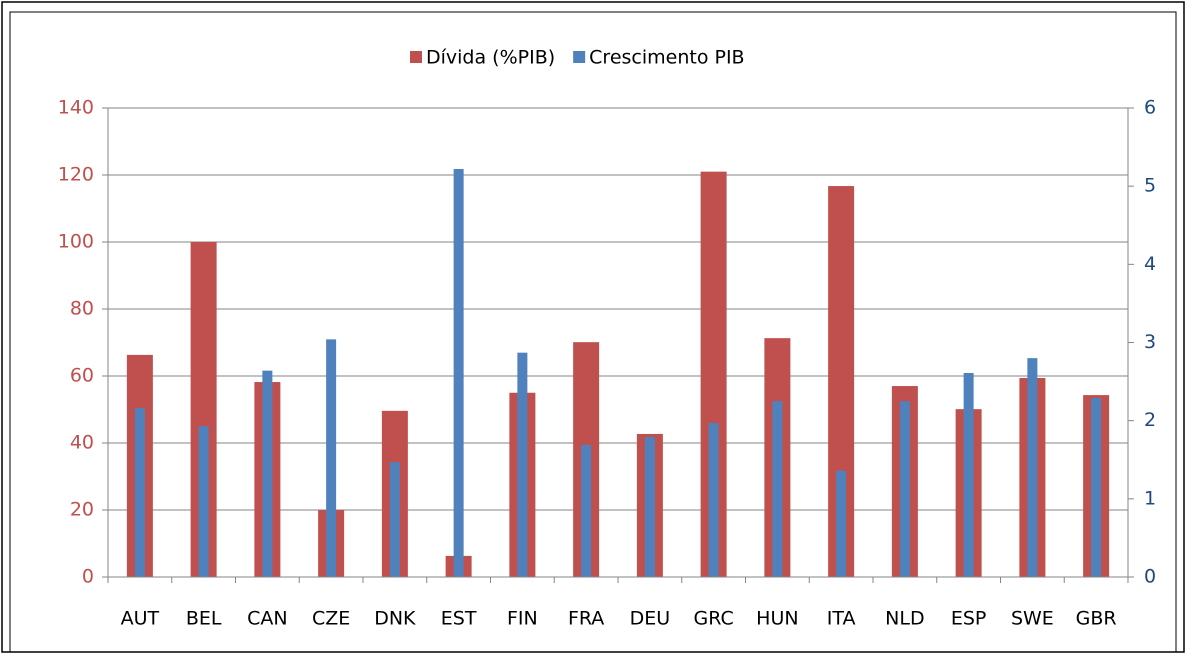 This screenshot has width=1186, height=654. I want to click on y2-tick-label: 0, so click(1150, 577).